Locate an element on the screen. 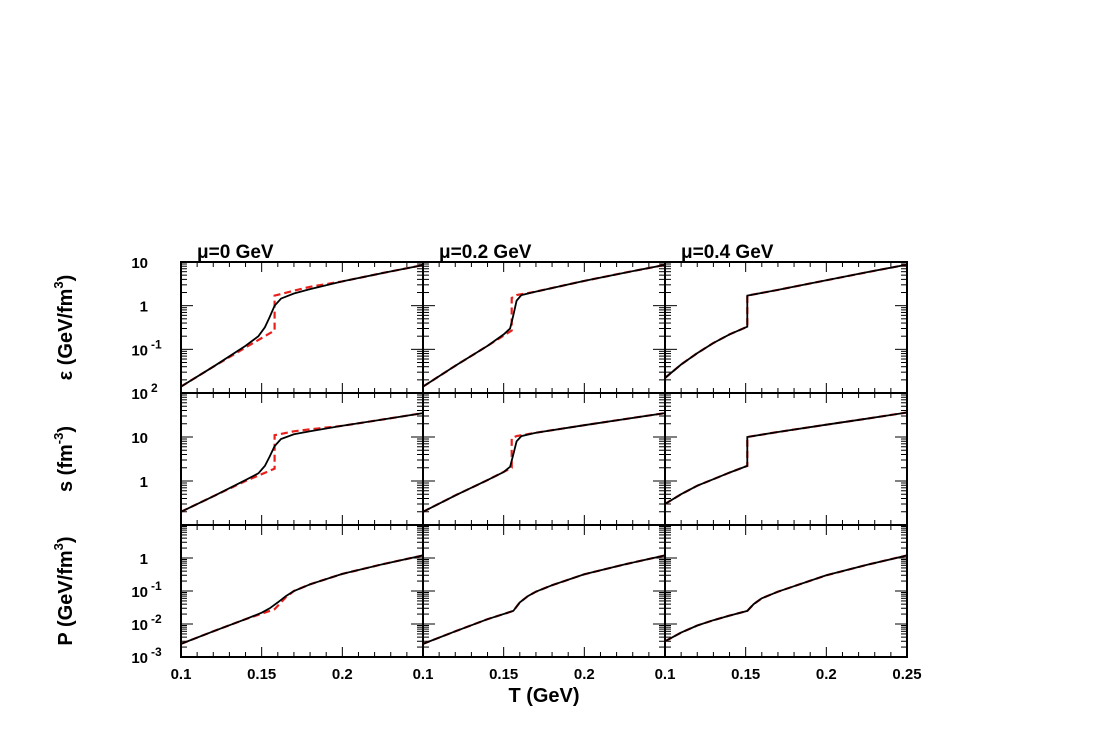 The height and width of the screenshot is (736, 1117). panel-pressure-col1 is located at coordinates (302, 591).